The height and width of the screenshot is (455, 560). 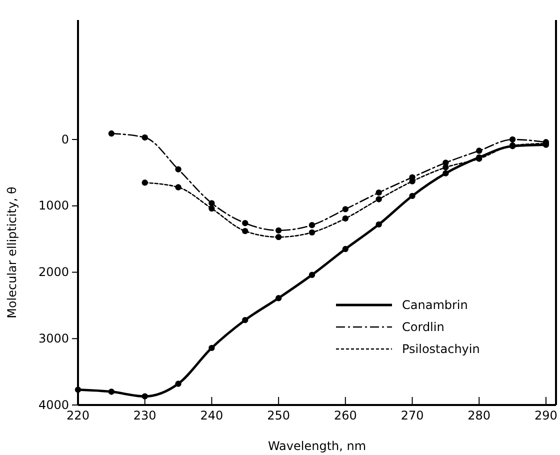 What do you see at coordinates (317, 446) in the screenshot?
I see `x-axis-title: Wavelength, nm` at bounding box center [317, 446].